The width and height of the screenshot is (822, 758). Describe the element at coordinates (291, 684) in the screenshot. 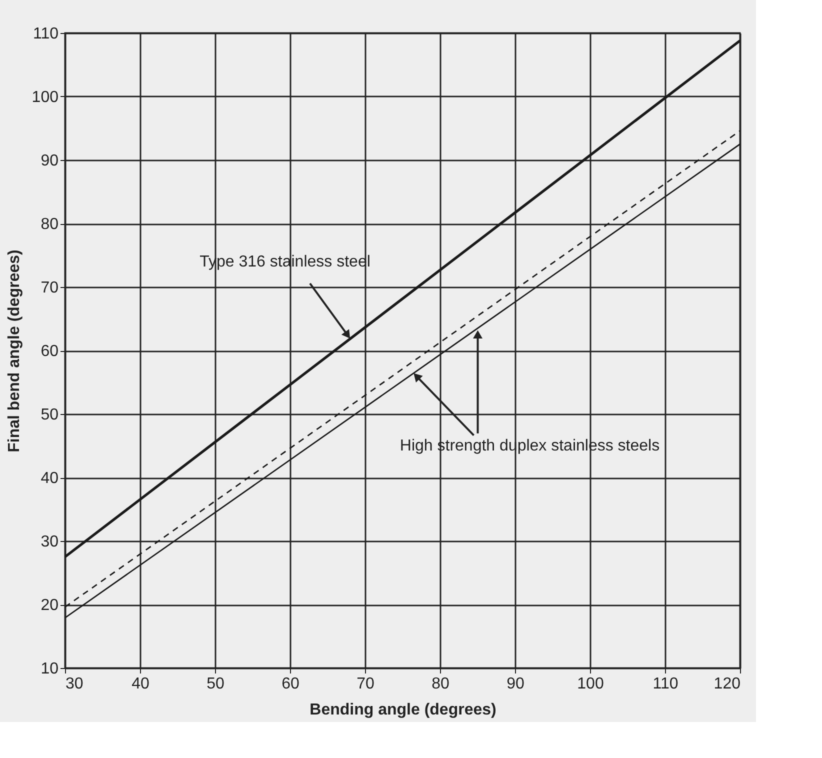

I see `x-tick-label: 60` at that location.